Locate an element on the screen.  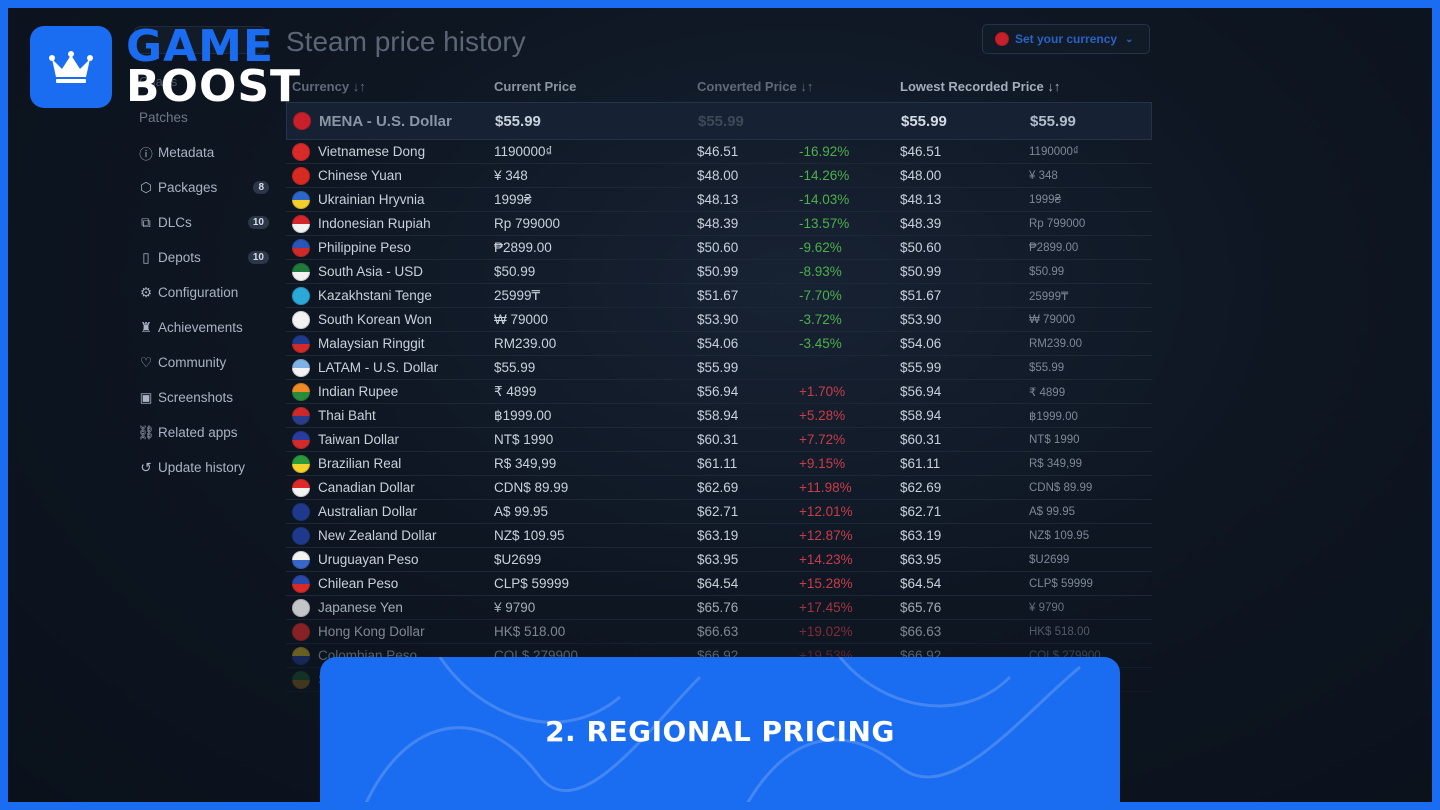
header-lowest-price: Lowest Recorded Price ↓↑ is located at coordinates (980, 86).